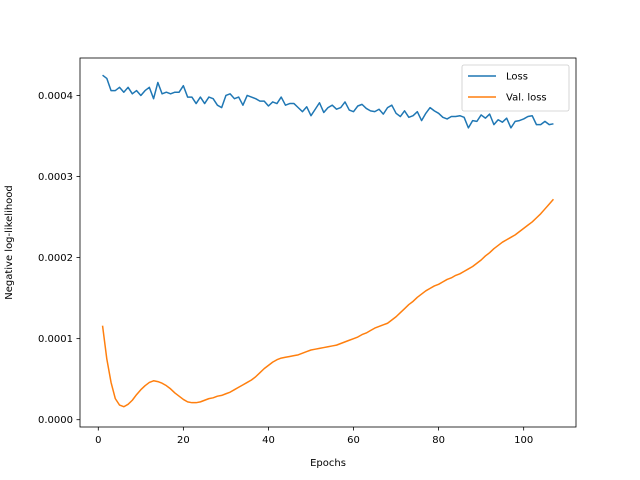 The height and width of the screenshot is (480, 640). I want to click on y-tick-label: 0.0000, so click(55, 420).